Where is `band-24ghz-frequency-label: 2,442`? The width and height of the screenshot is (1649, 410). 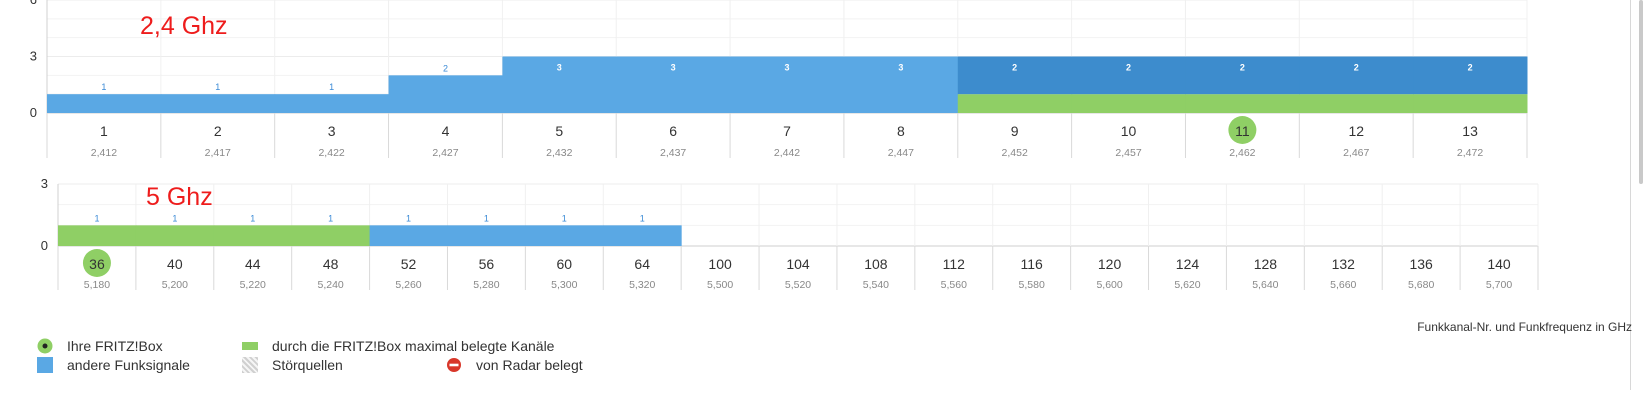
band-24ghz-frequency-label: 2,442 is located at coordinates (787, 153).